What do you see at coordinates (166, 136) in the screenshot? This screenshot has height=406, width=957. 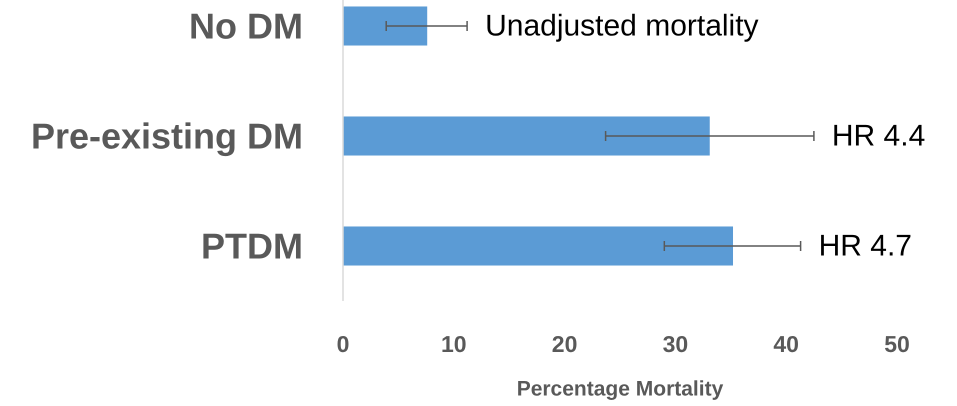 I see `y-tick-label: Pre-existing DM` at bounding box center [166, 136].